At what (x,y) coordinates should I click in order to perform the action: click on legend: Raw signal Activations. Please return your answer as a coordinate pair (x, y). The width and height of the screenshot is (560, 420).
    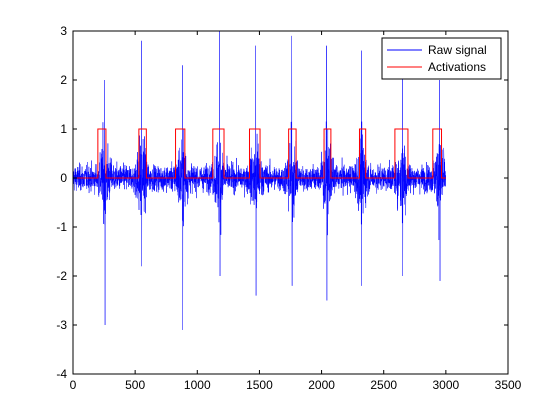
    Looking at the image, I should click on (441, 58).